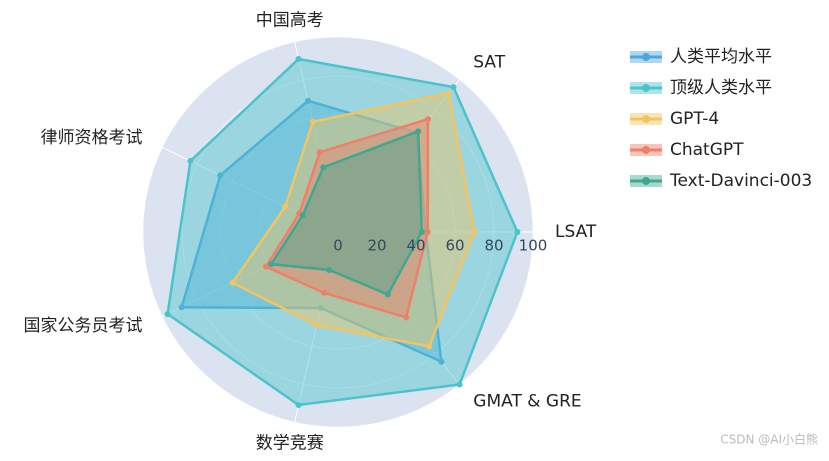  I want to click on legend-label: 顶级人类水平, so click(721, 88).